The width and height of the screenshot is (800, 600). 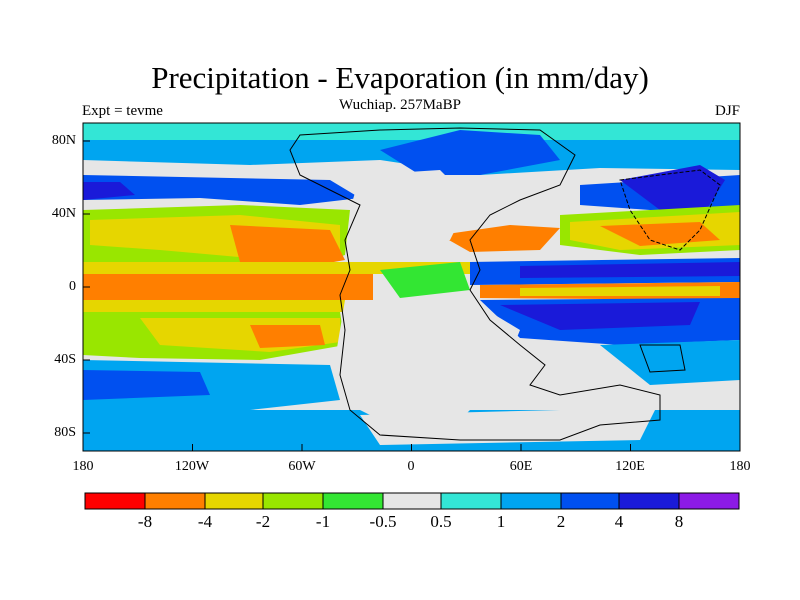 What do you see at coordinates (233, 306) in the screenshot?
I see `equator-south-edge` at bounding box center [233, 306].